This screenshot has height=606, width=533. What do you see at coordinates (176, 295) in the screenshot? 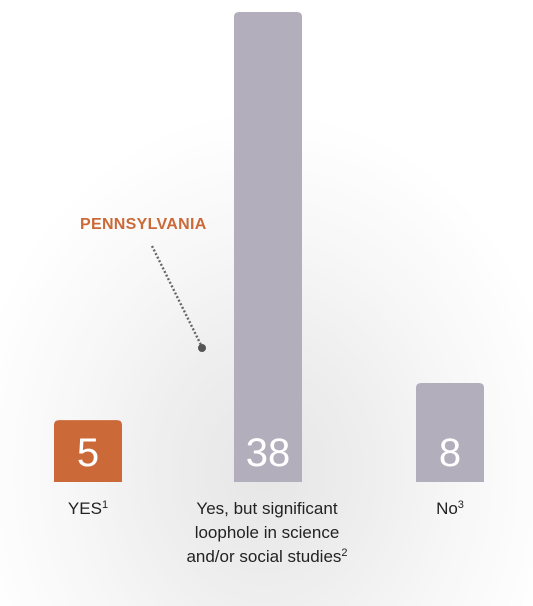
I see `annotation-leader-line` at bounding box center [176, 295].